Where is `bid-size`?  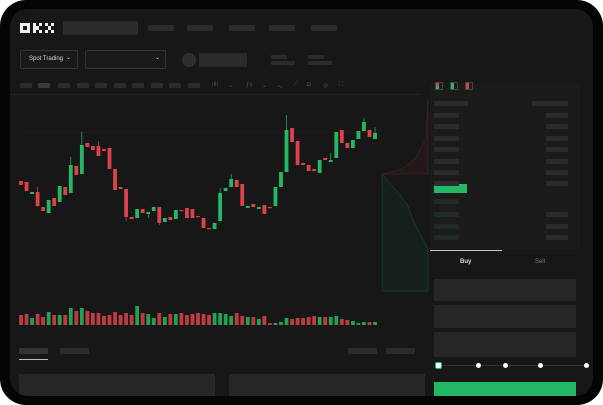 bid-size is located at coordinates (557, 237).